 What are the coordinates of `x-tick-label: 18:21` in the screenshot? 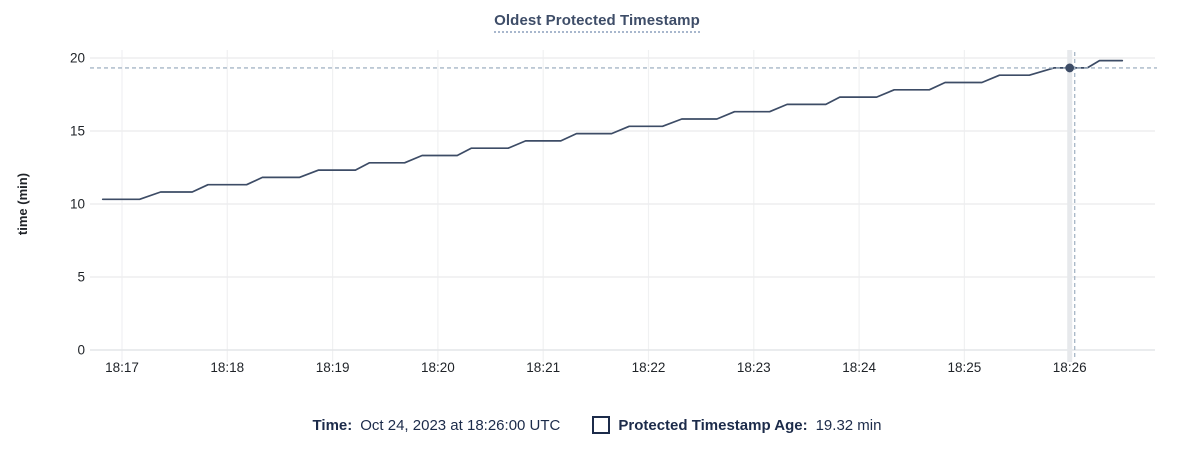 It's located at (543, 367).